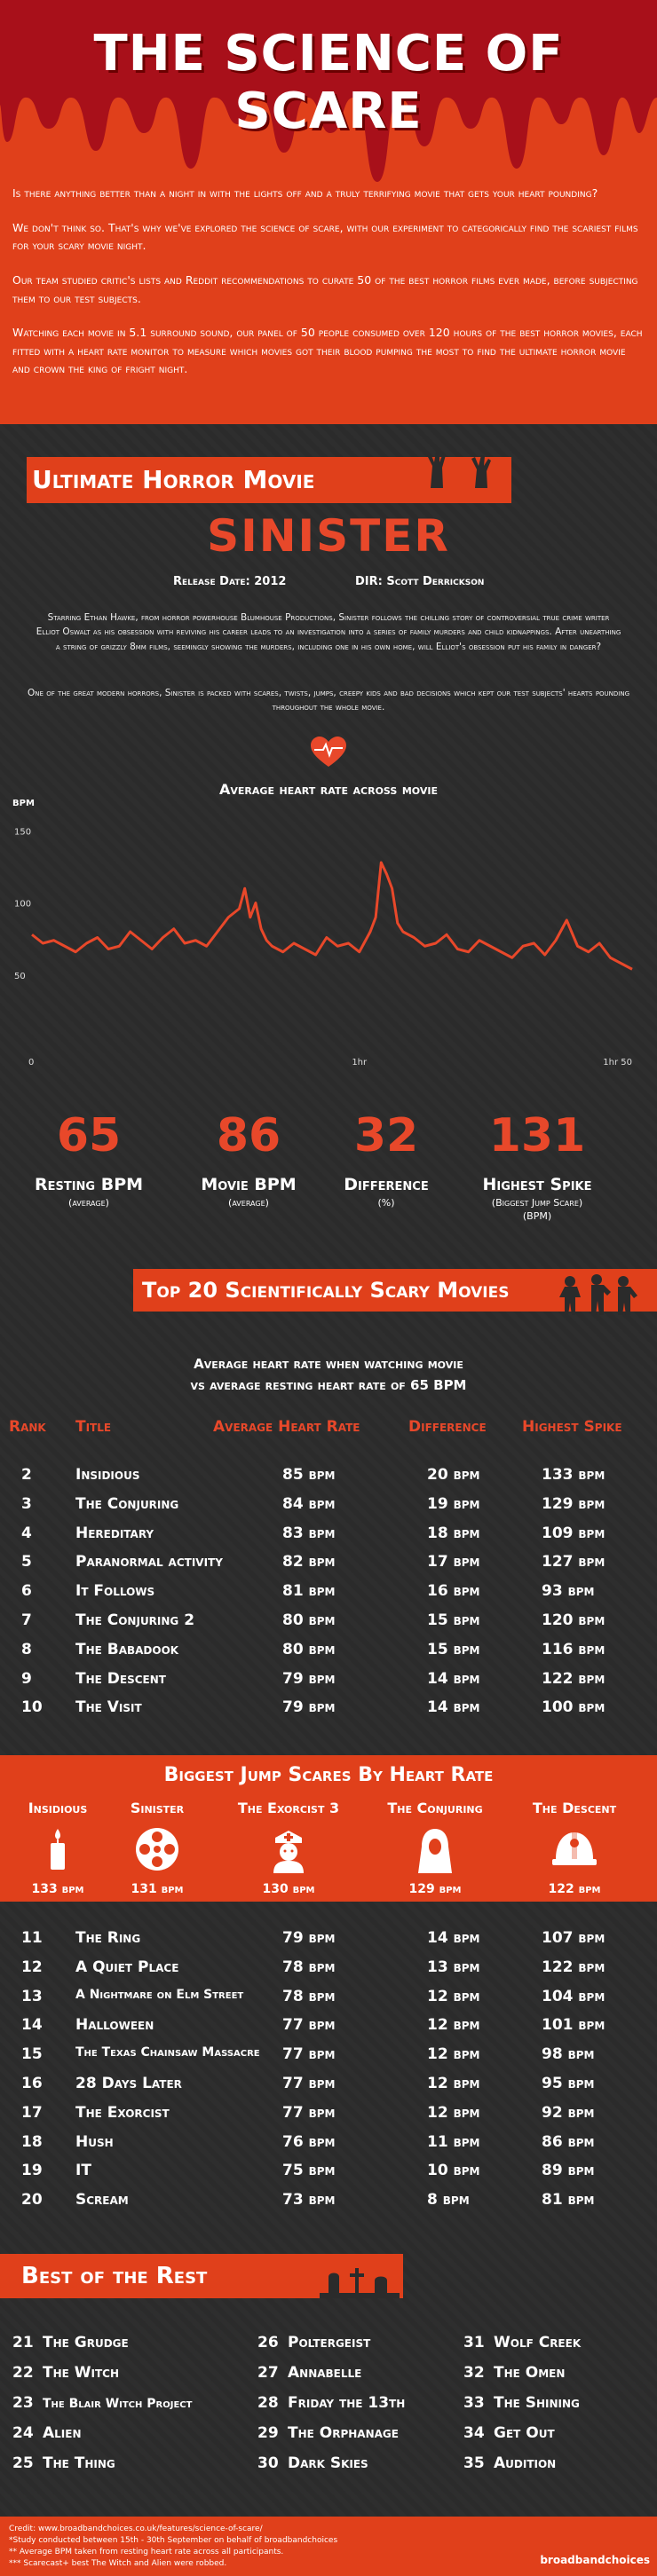 Image resolution: width=657 pixels, height=2576 pixels. I want to click on header-spike: Highest Spike, so click(572, 1427).